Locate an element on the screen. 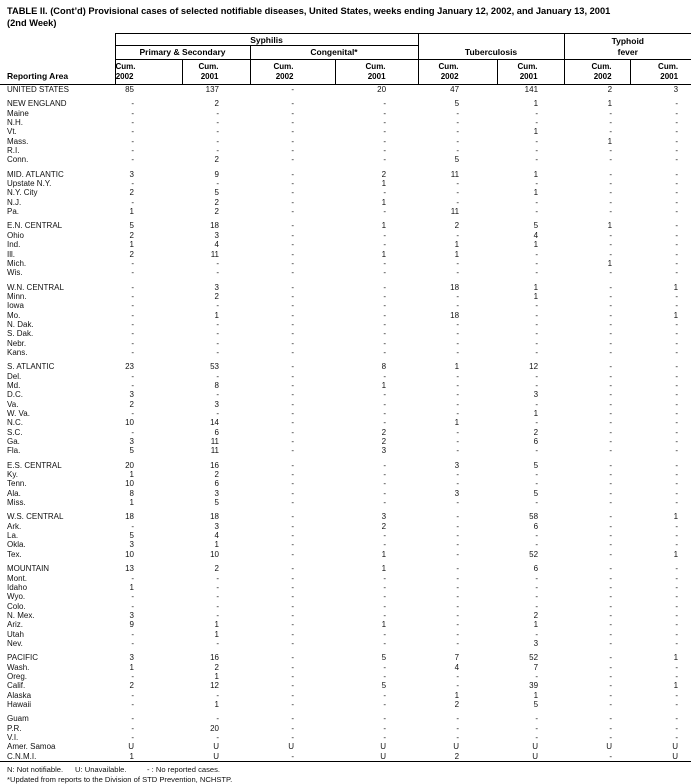 The height and width of the screenshot is (784, 691). reporting-area-cell: Iowa is located at coordinates (15, 306).